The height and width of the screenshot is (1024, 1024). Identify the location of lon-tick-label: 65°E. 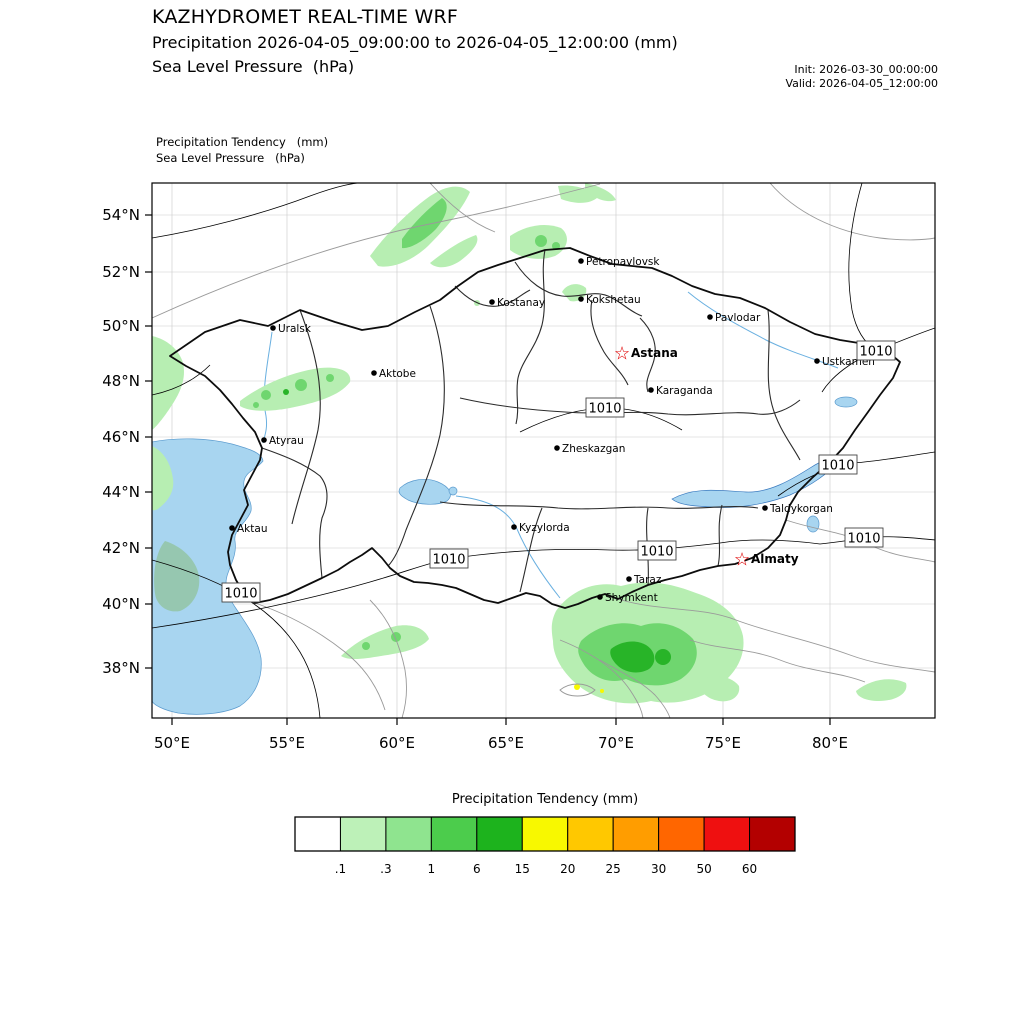
(506, 743).